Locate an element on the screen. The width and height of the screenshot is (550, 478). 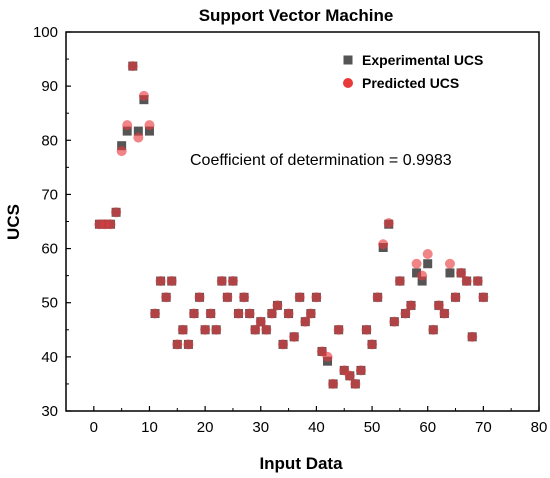
legend-label-predicted: Predicted UCS is located at coordinates (410, 83).